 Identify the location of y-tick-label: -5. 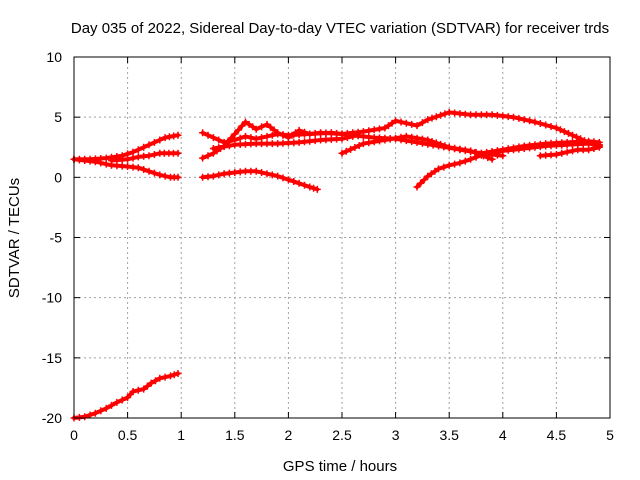
(56, 238).